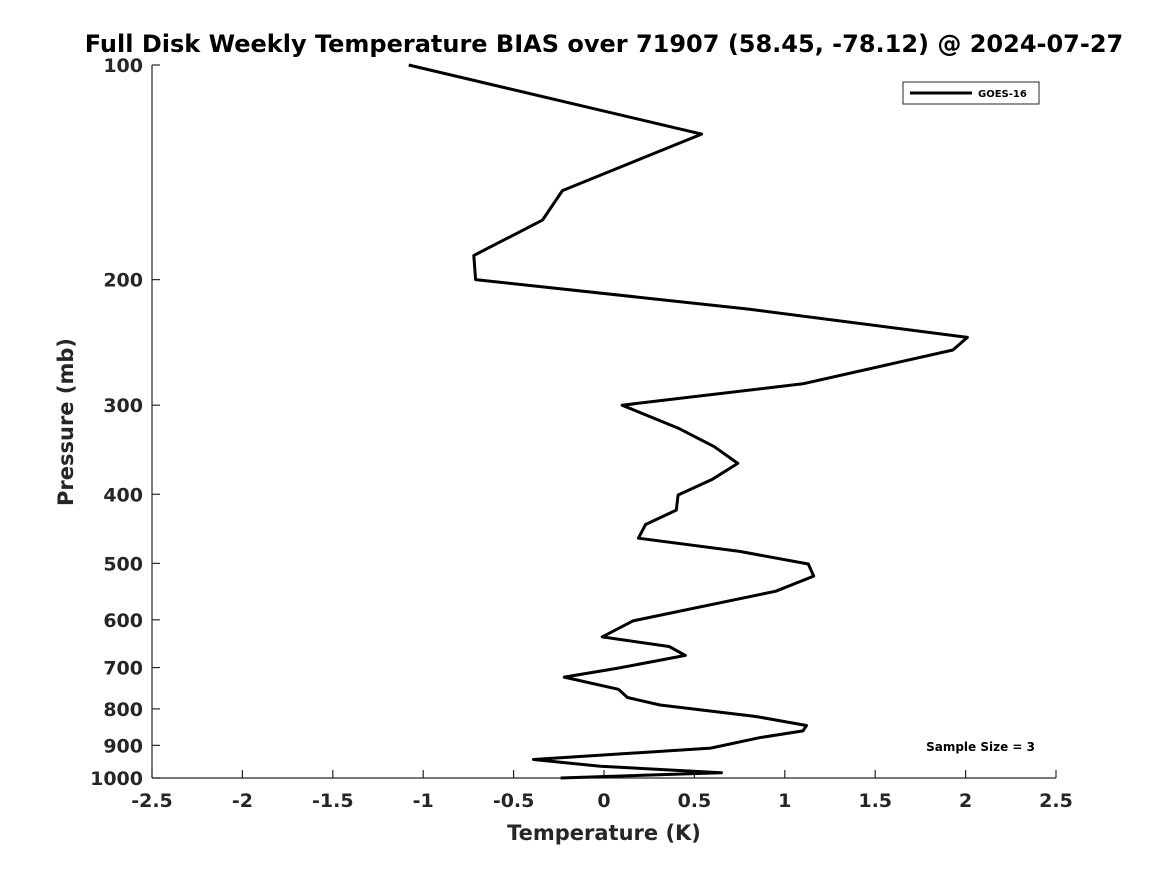 This screenshot has width=1167, height=875. I want to click on legend: GOES-16, so click(971, 93).